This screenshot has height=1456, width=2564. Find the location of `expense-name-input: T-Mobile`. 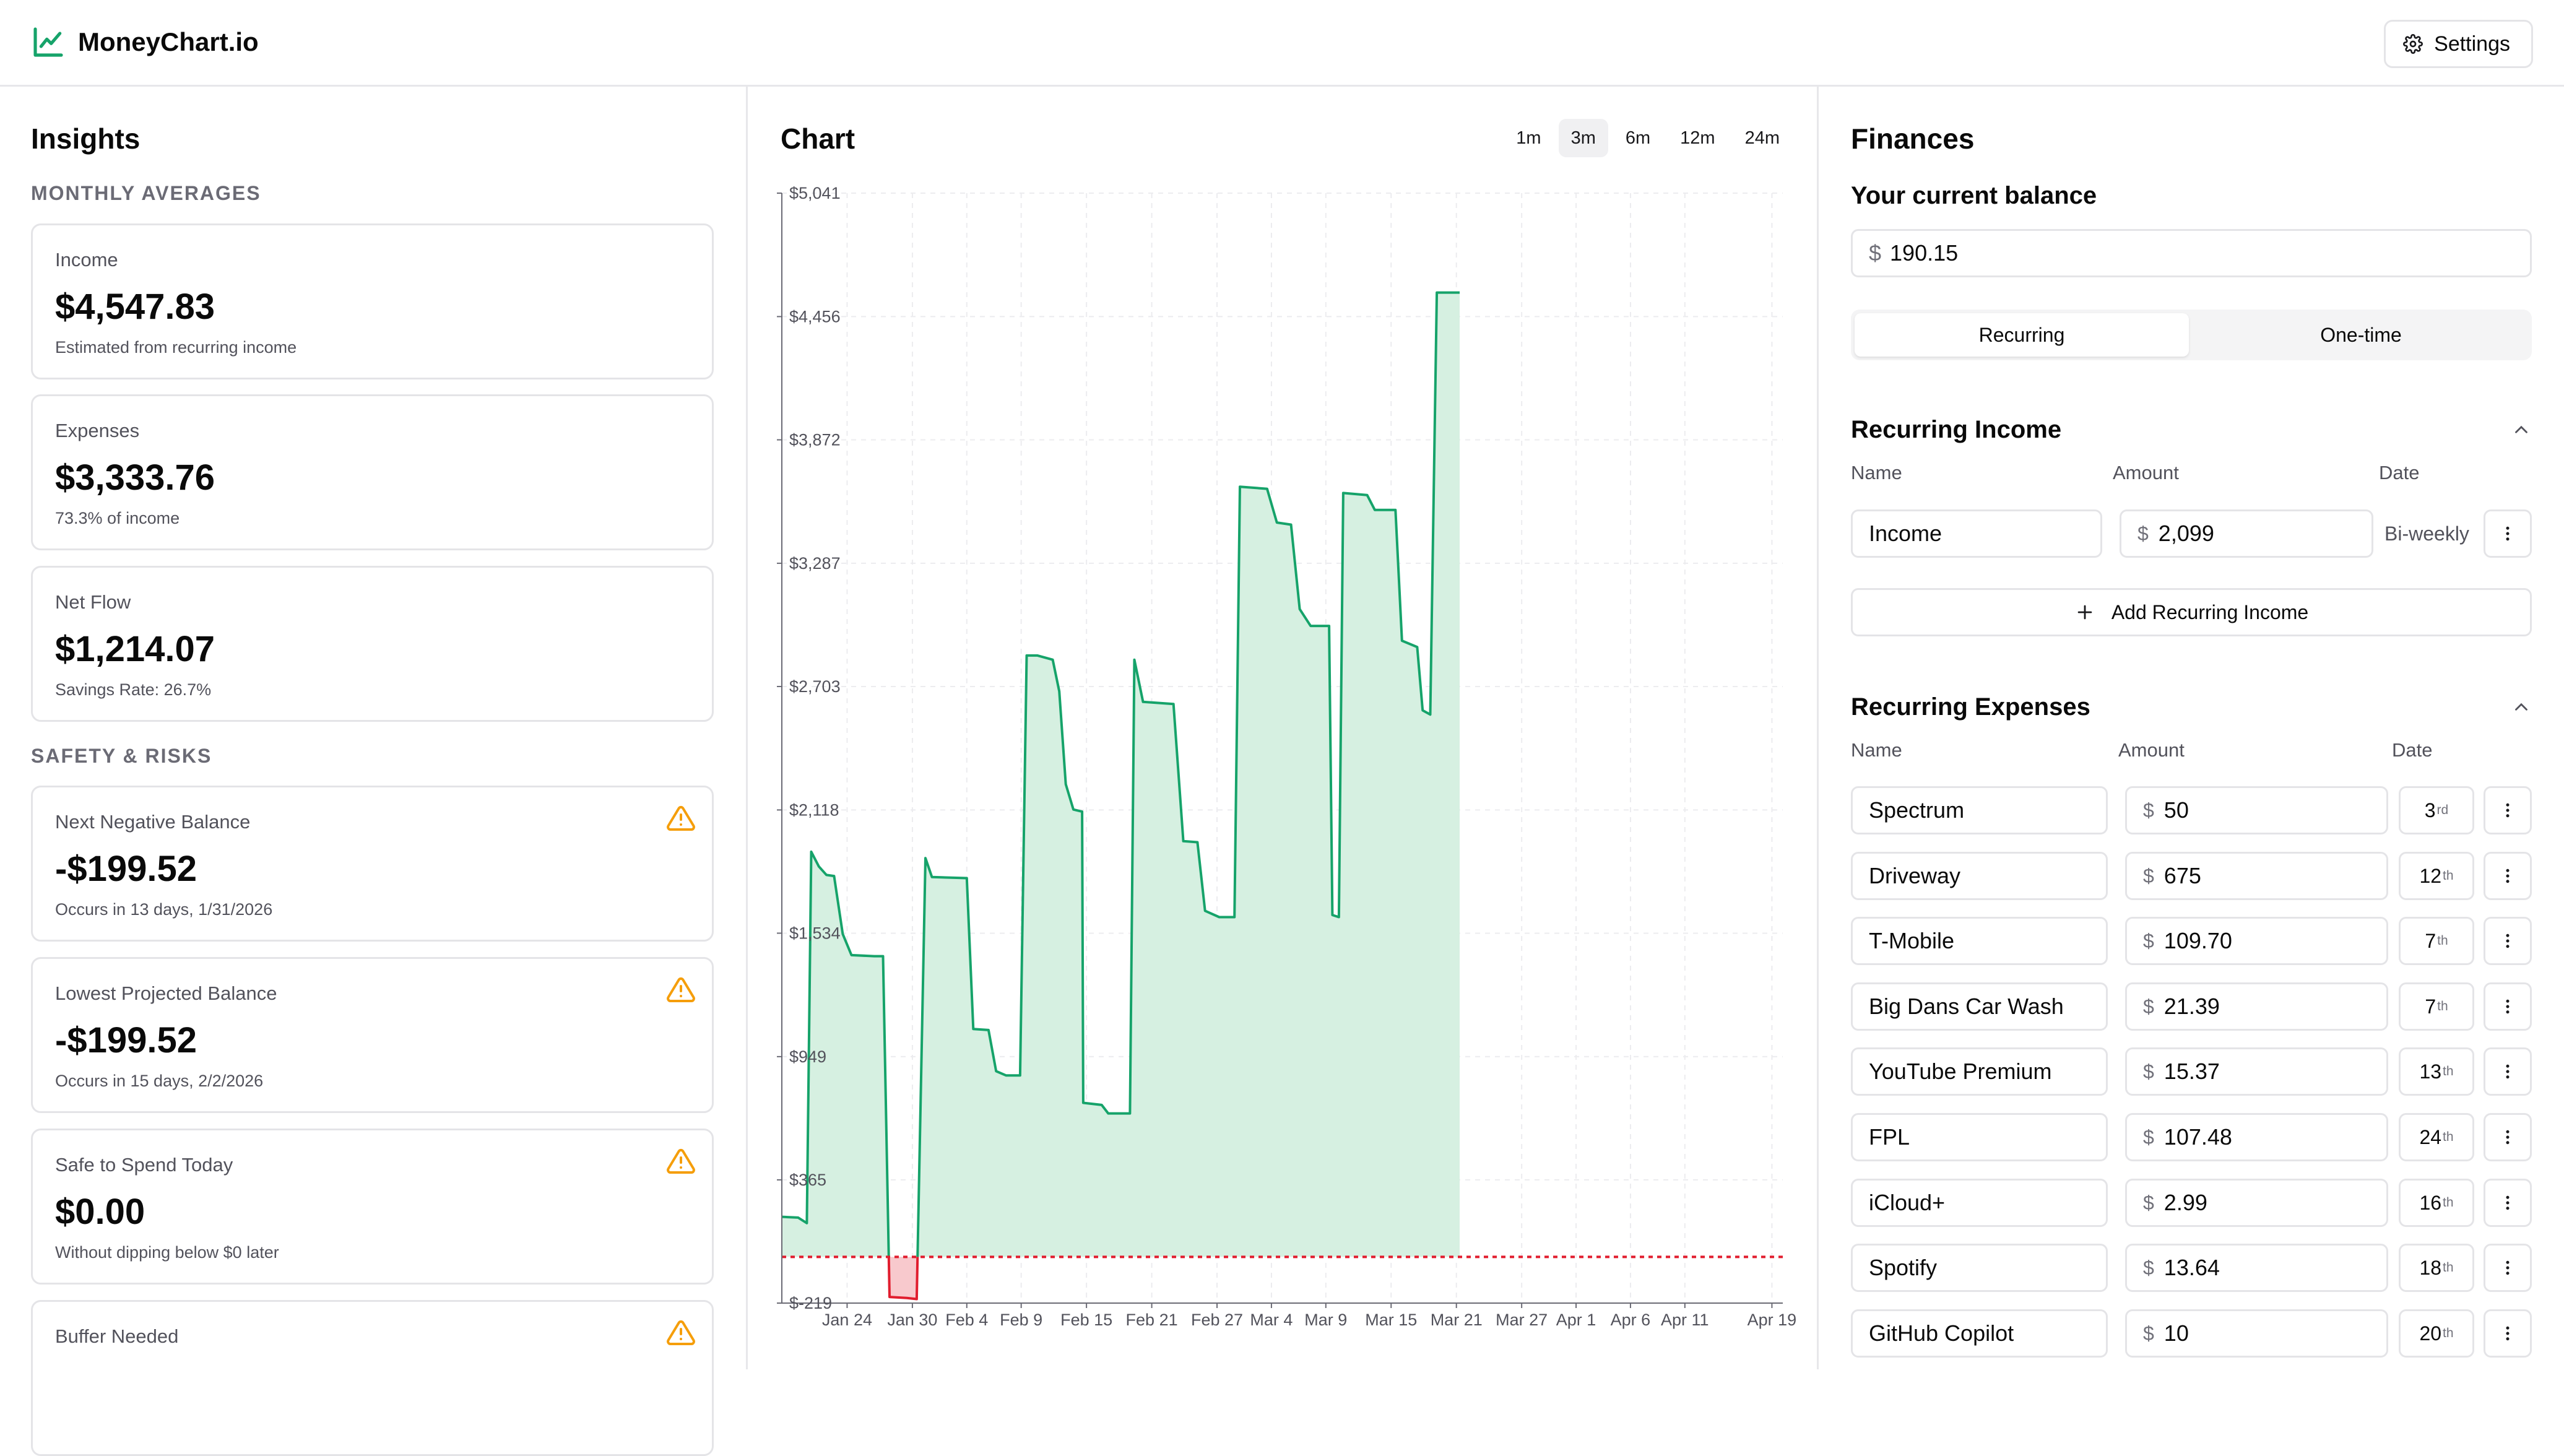

expense-name-input: T-Mobile is located at coordinates (1980, 941).